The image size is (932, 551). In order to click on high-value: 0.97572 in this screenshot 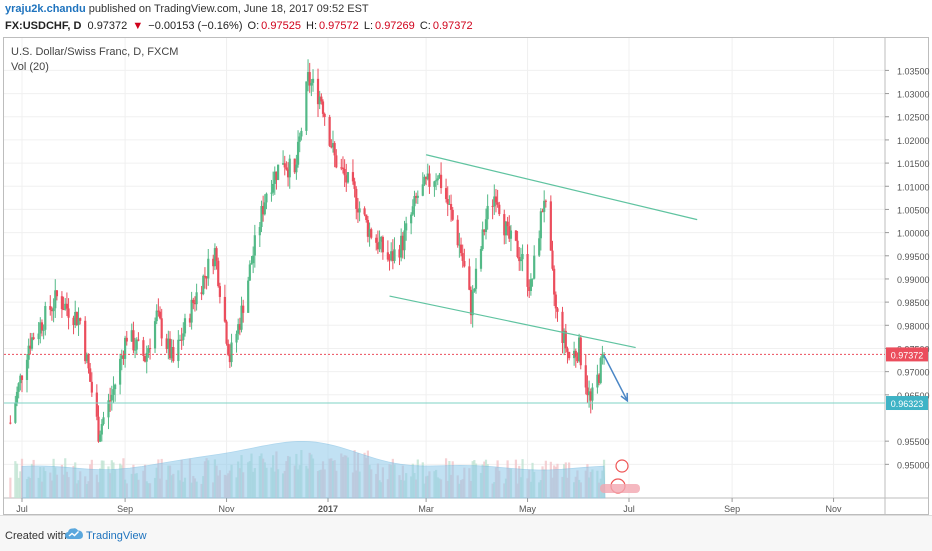, I will do `click(339, 26)`.